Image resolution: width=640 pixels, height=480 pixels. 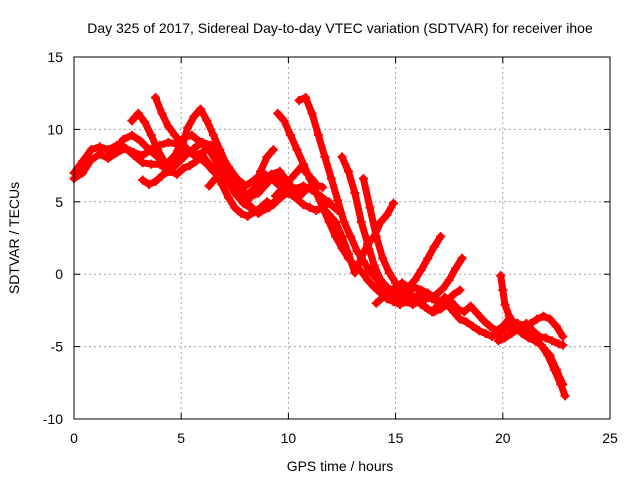 I want to click on series-track-m, so click(x=442, y=279).